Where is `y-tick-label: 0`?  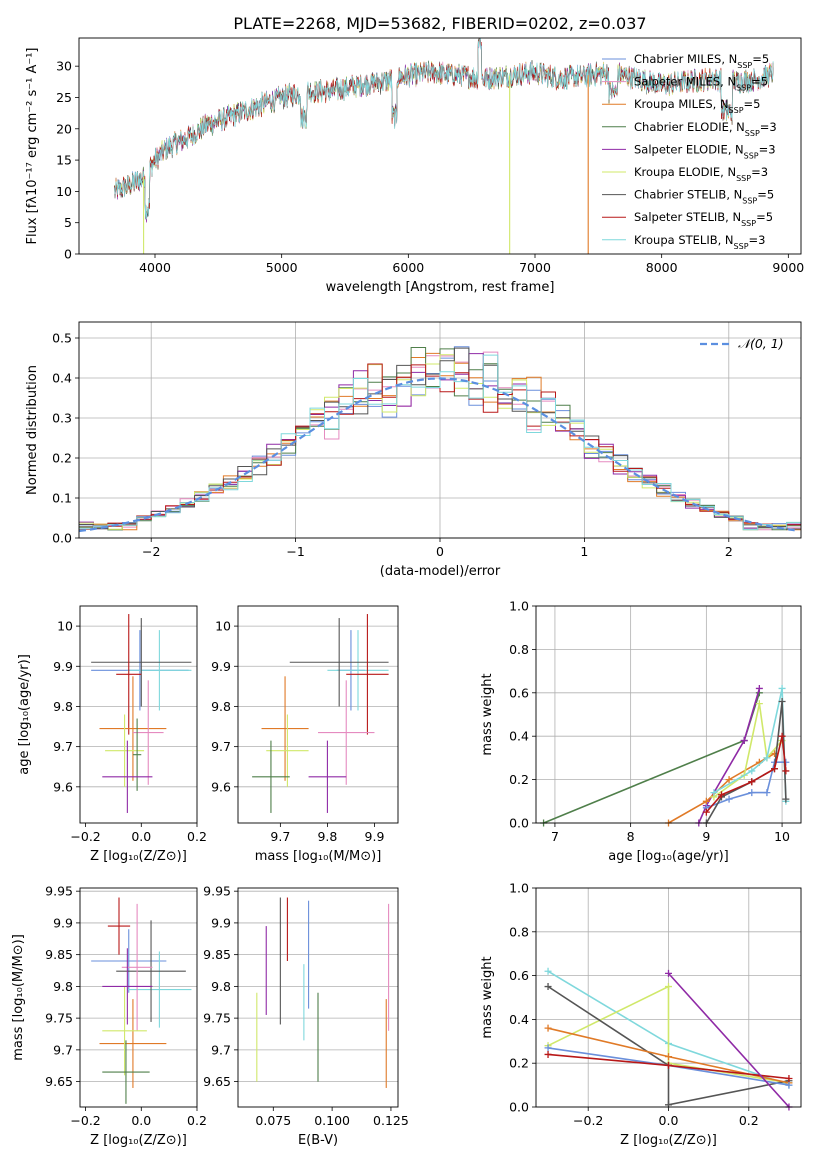 y-tick-label: 0 is located at coordinates (68, 254).